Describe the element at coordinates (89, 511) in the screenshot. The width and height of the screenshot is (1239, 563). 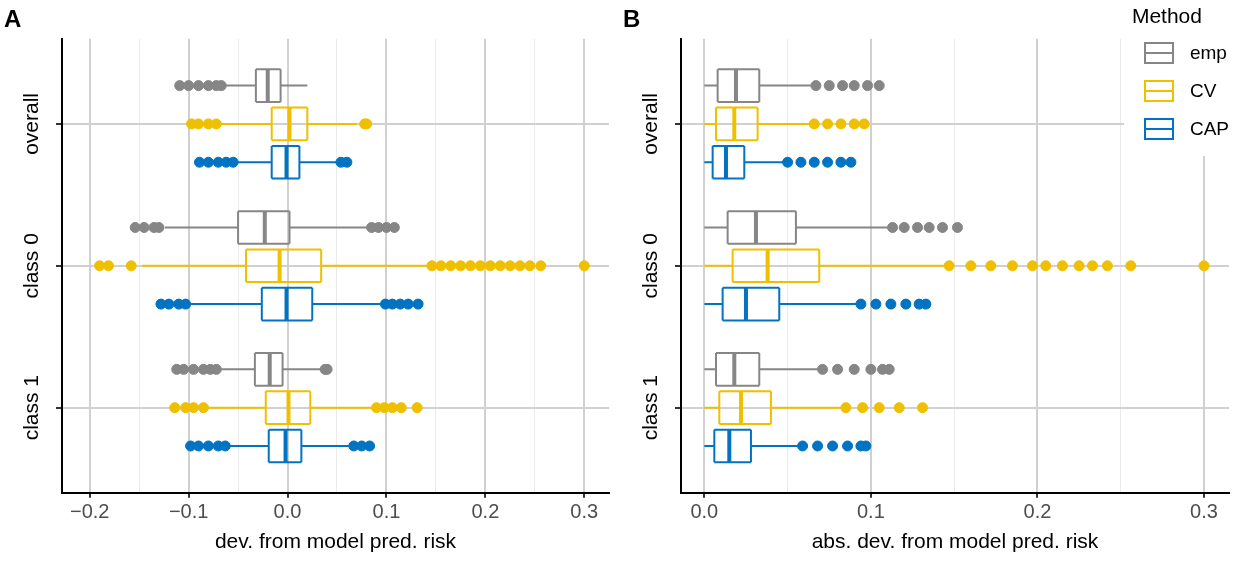
I see `x-tick-label: −0.2` at that location.